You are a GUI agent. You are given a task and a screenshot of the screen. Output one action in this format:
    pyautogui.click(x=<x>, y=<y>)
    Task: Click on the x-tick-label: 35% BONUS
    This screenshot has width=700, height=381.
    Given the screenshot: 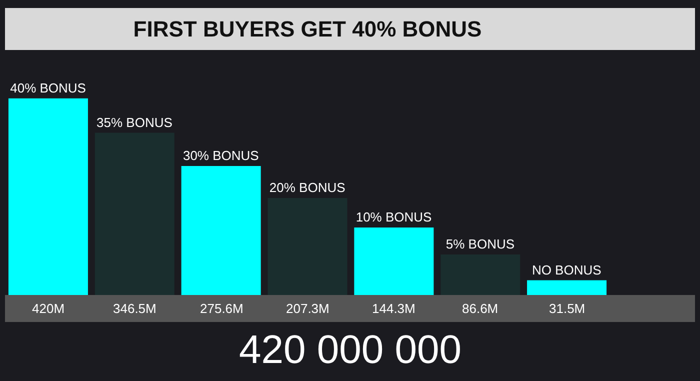 What is the action you would take?
    pyautogui.click(x=134, y=122)
    